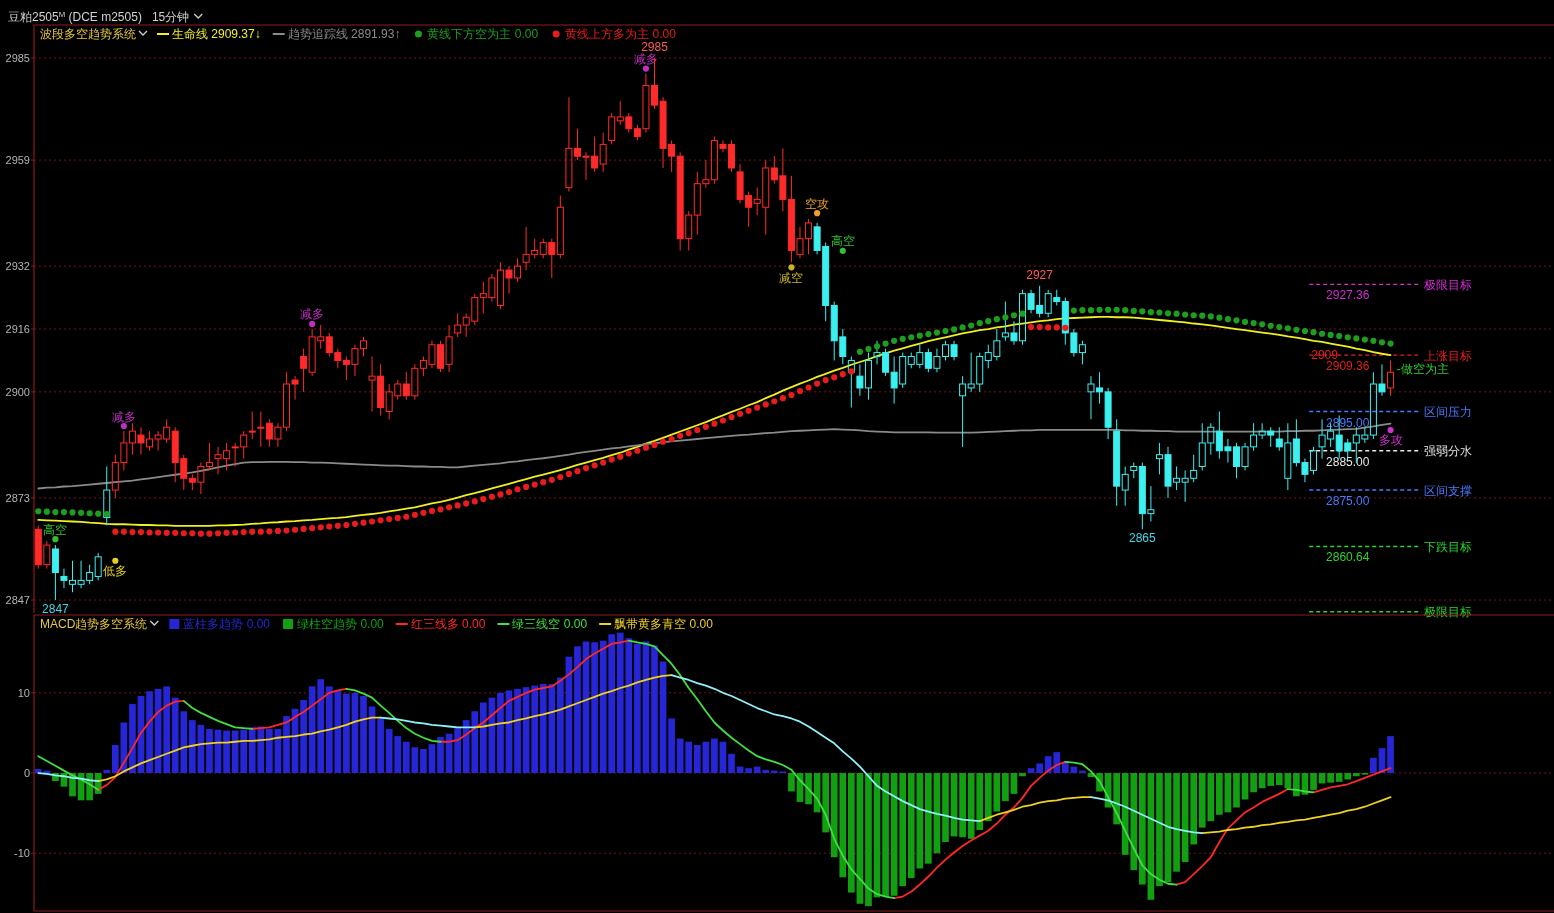 The height and width of the screenshot is (913, 1554). I want to click on annotation: 2927.36, so click(1348, 295).